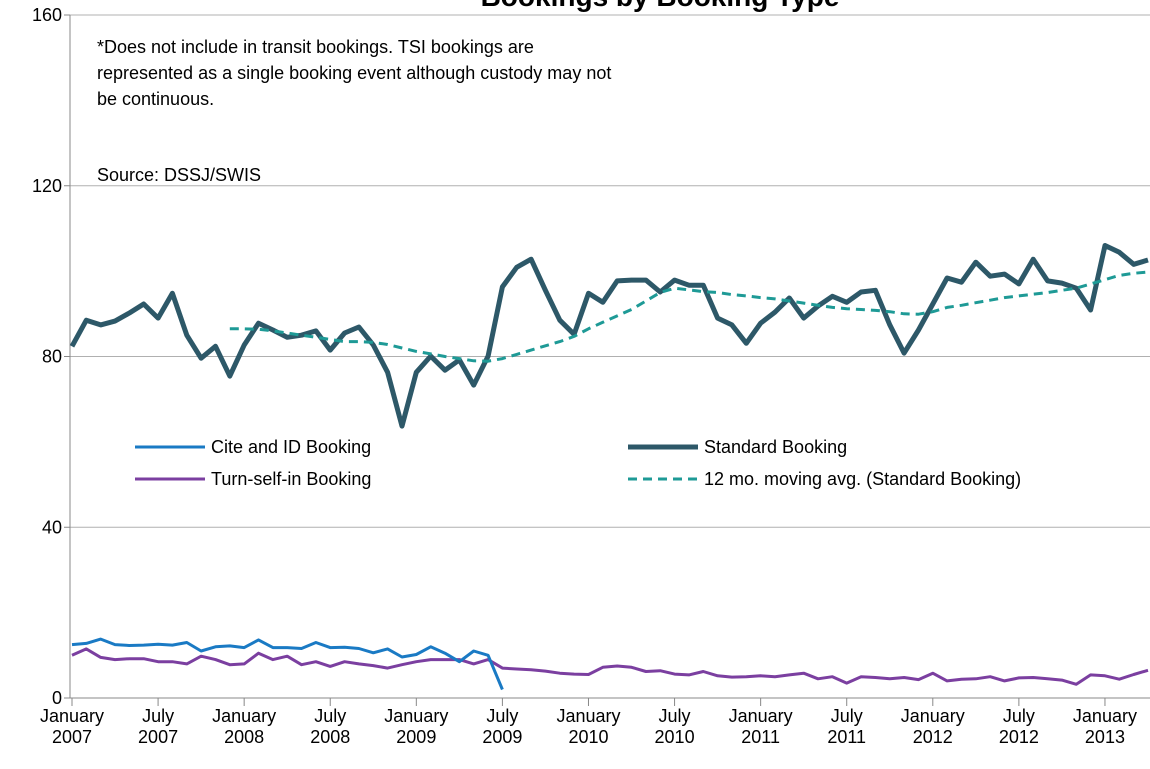 The width and height of the screenshot is (1150, 769). I want to click on chart-title: Bookings by Booking Type, so click(660, 6).